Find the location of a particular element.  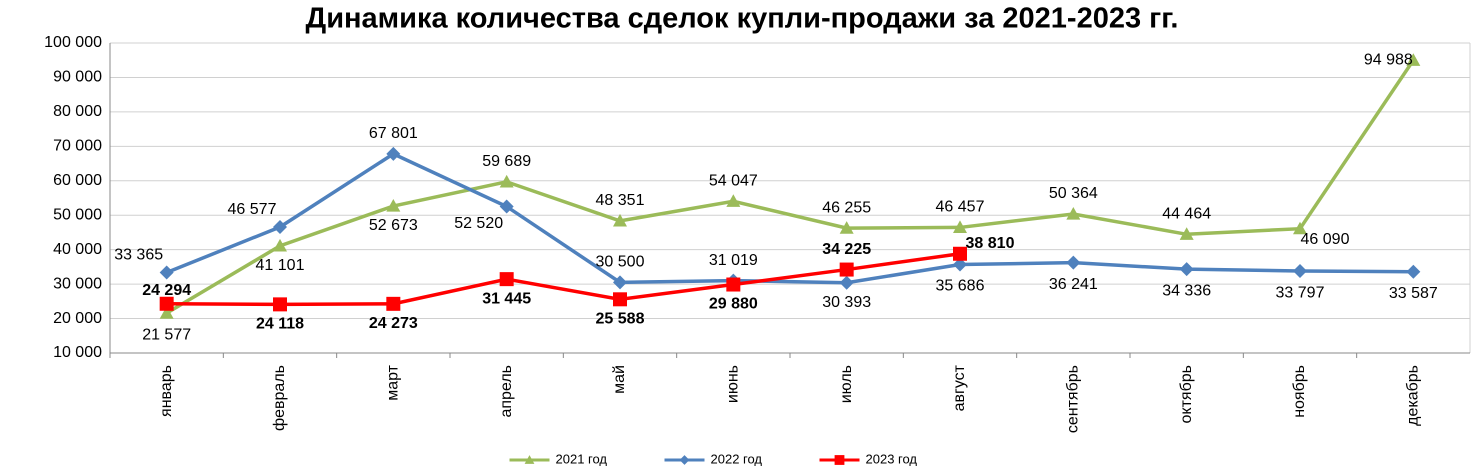

x-tick-label: август is located at coordinates (959, 387).